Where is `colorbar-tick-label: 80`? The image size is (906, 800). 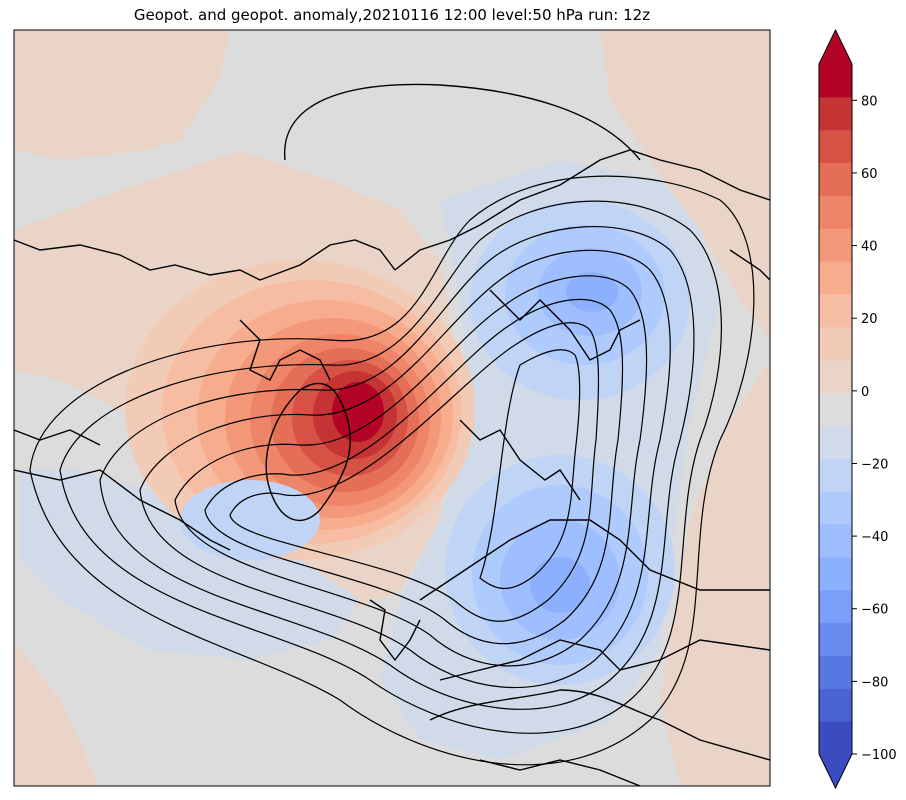
colorbar-tick-label: 80 is located at coordinates (869, 101).